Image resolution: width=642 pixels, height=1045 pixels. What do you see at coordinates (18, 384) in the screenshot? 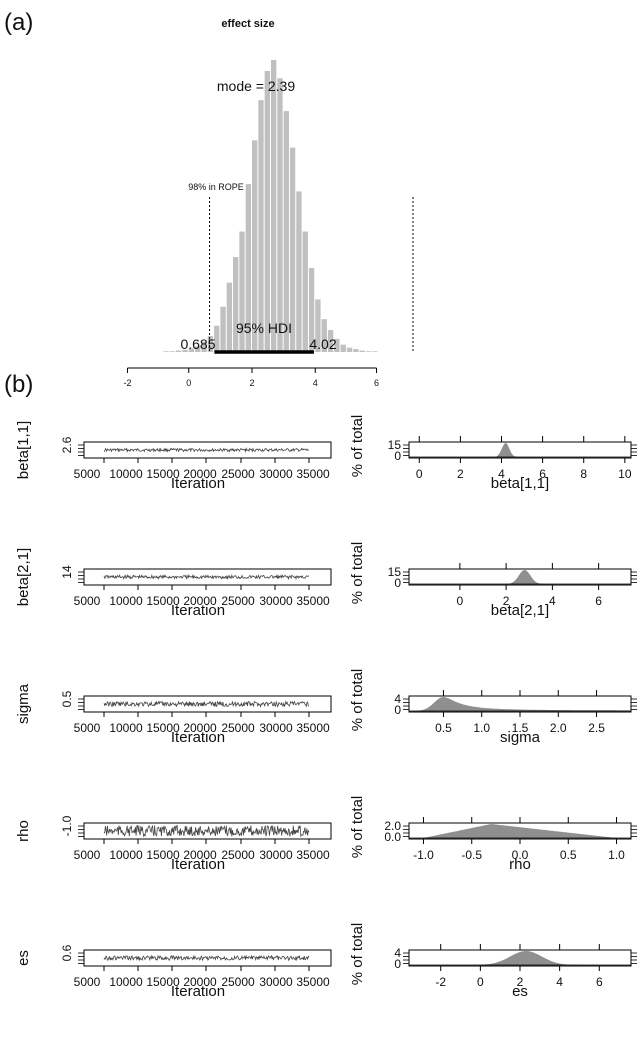
I see `panel-b-label: (b)` at bounding box center [18, 384].